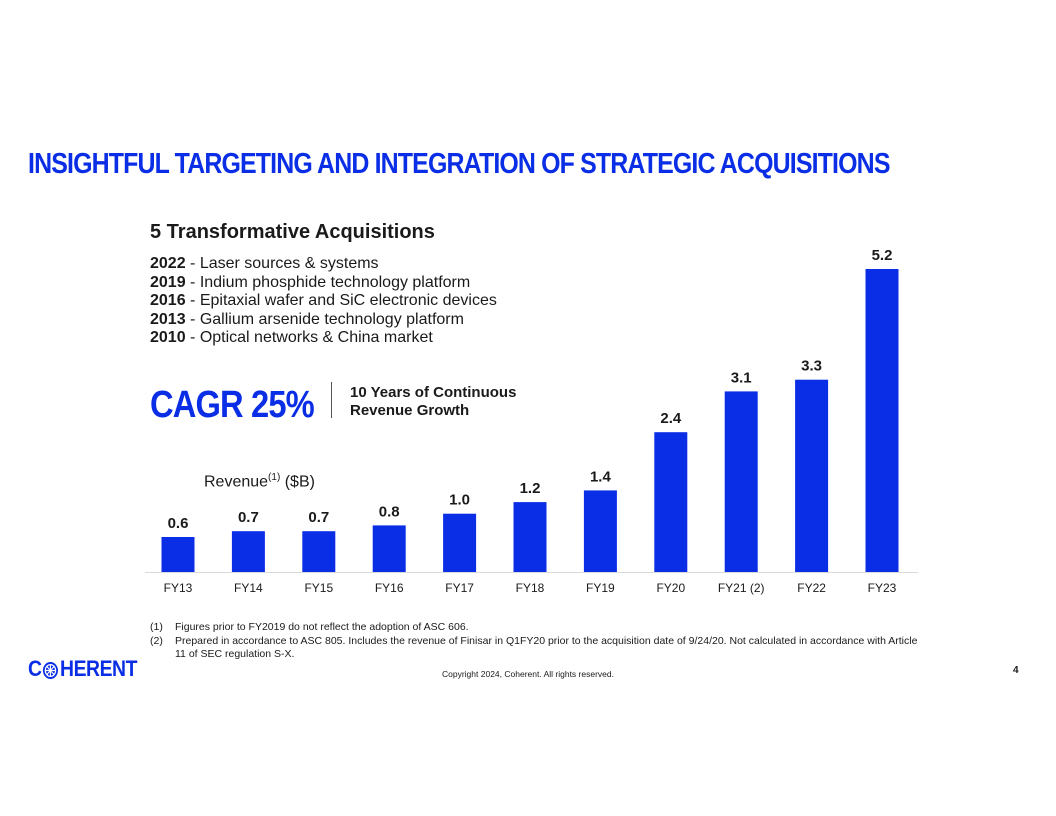 Image resolution: width=1056 pixels, height=816 pixels. Describe the element at coordinates (178, 554) in the screenshot. I see `bar-fy13` at that location.